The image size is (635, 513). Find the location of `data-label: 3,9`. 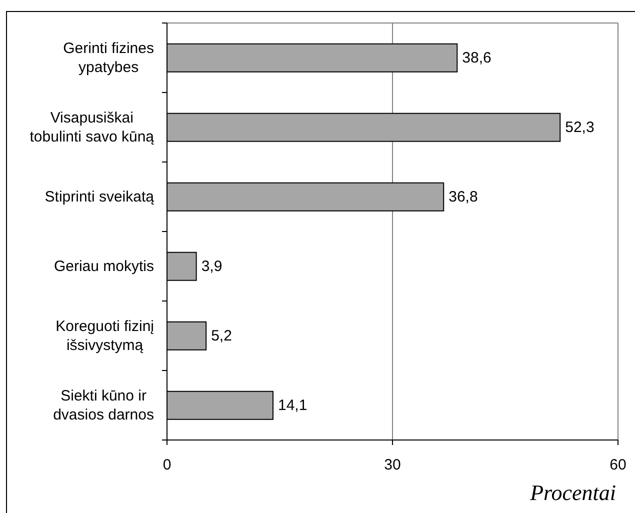

data-label: 3,9 is located at coordinates (211, 266).